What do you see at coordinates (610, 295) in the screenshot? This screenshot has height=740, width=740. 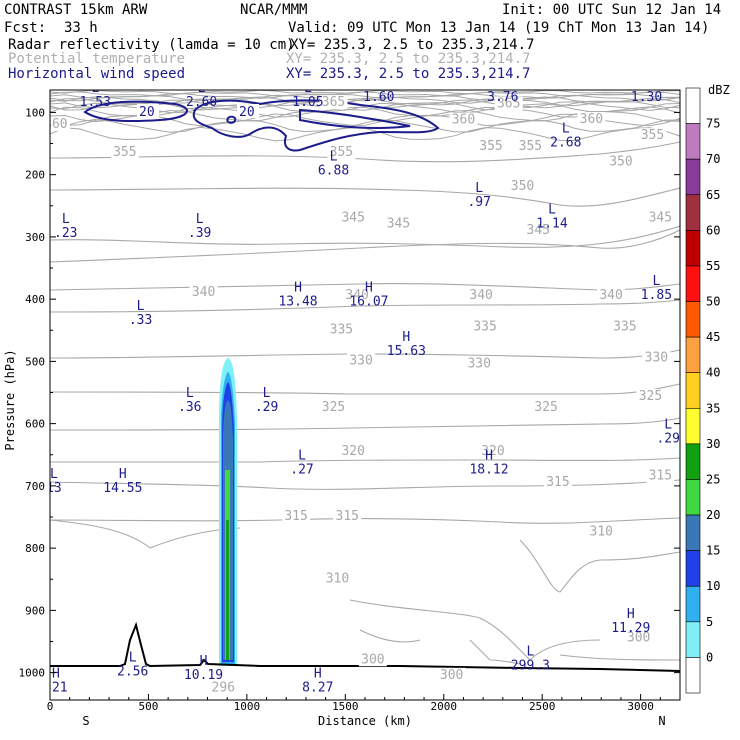 I see `theta-label: 340` at bounding box center [610, 295].